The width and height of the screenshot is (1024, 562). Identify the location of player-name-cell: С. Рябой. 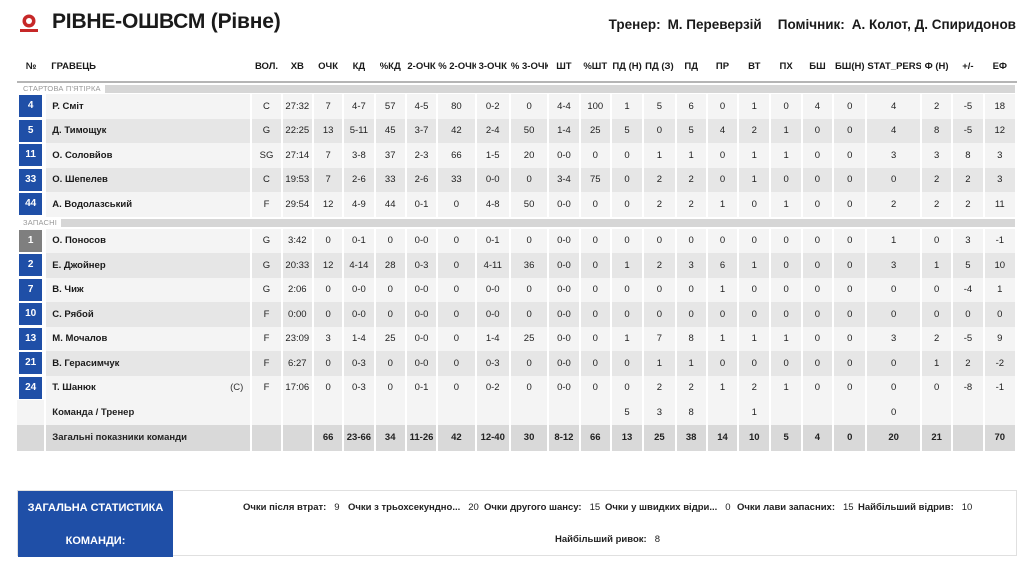
(149, 314).